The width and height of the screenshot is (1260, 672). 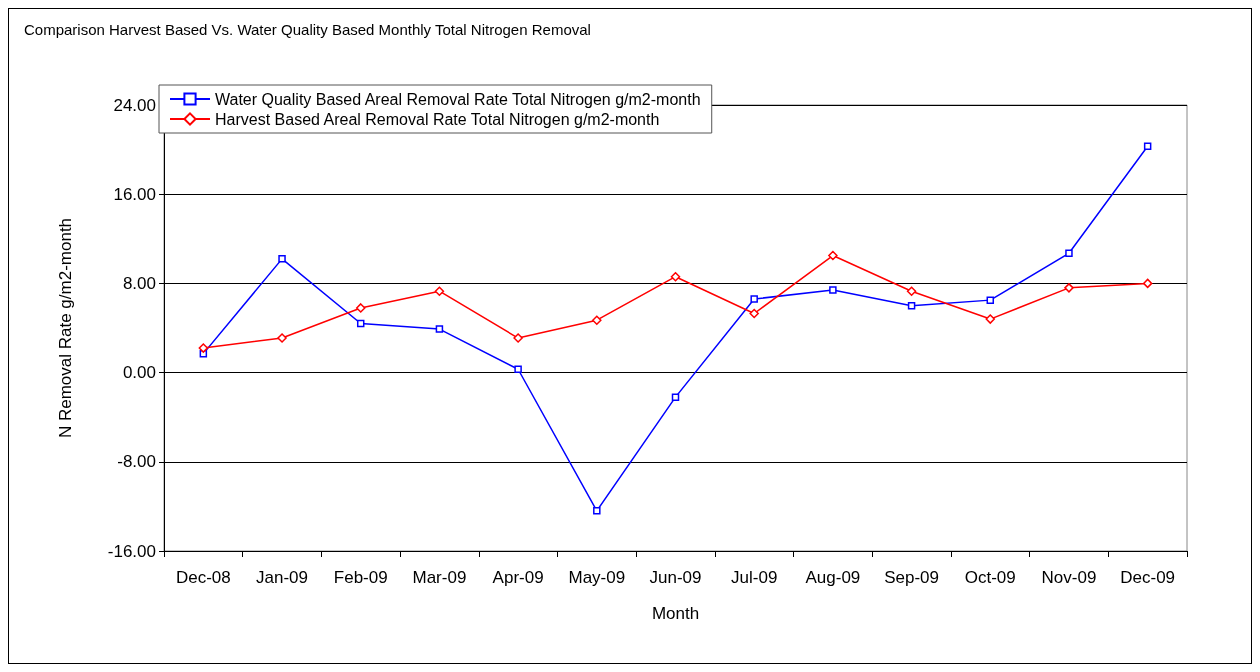 What do you see at coordinates (282, 577) in the screenshot?
I see `x-tick-label: Jan-09` at bounding box center [282, 577].